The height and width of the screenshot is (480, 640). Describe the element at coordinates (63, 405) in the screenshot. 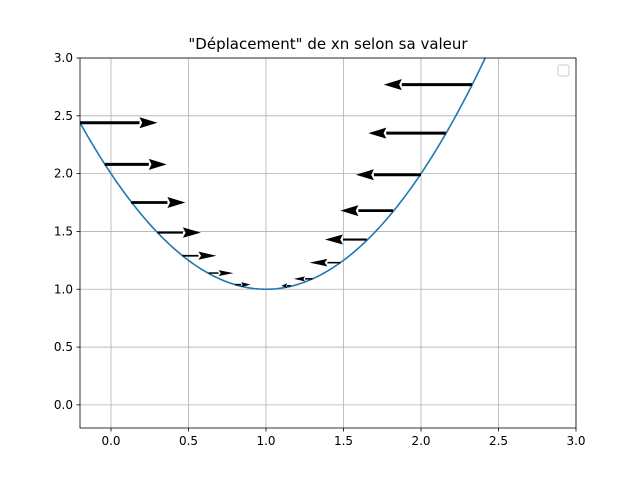

I see `y-tick-label: 0.0` at that location.